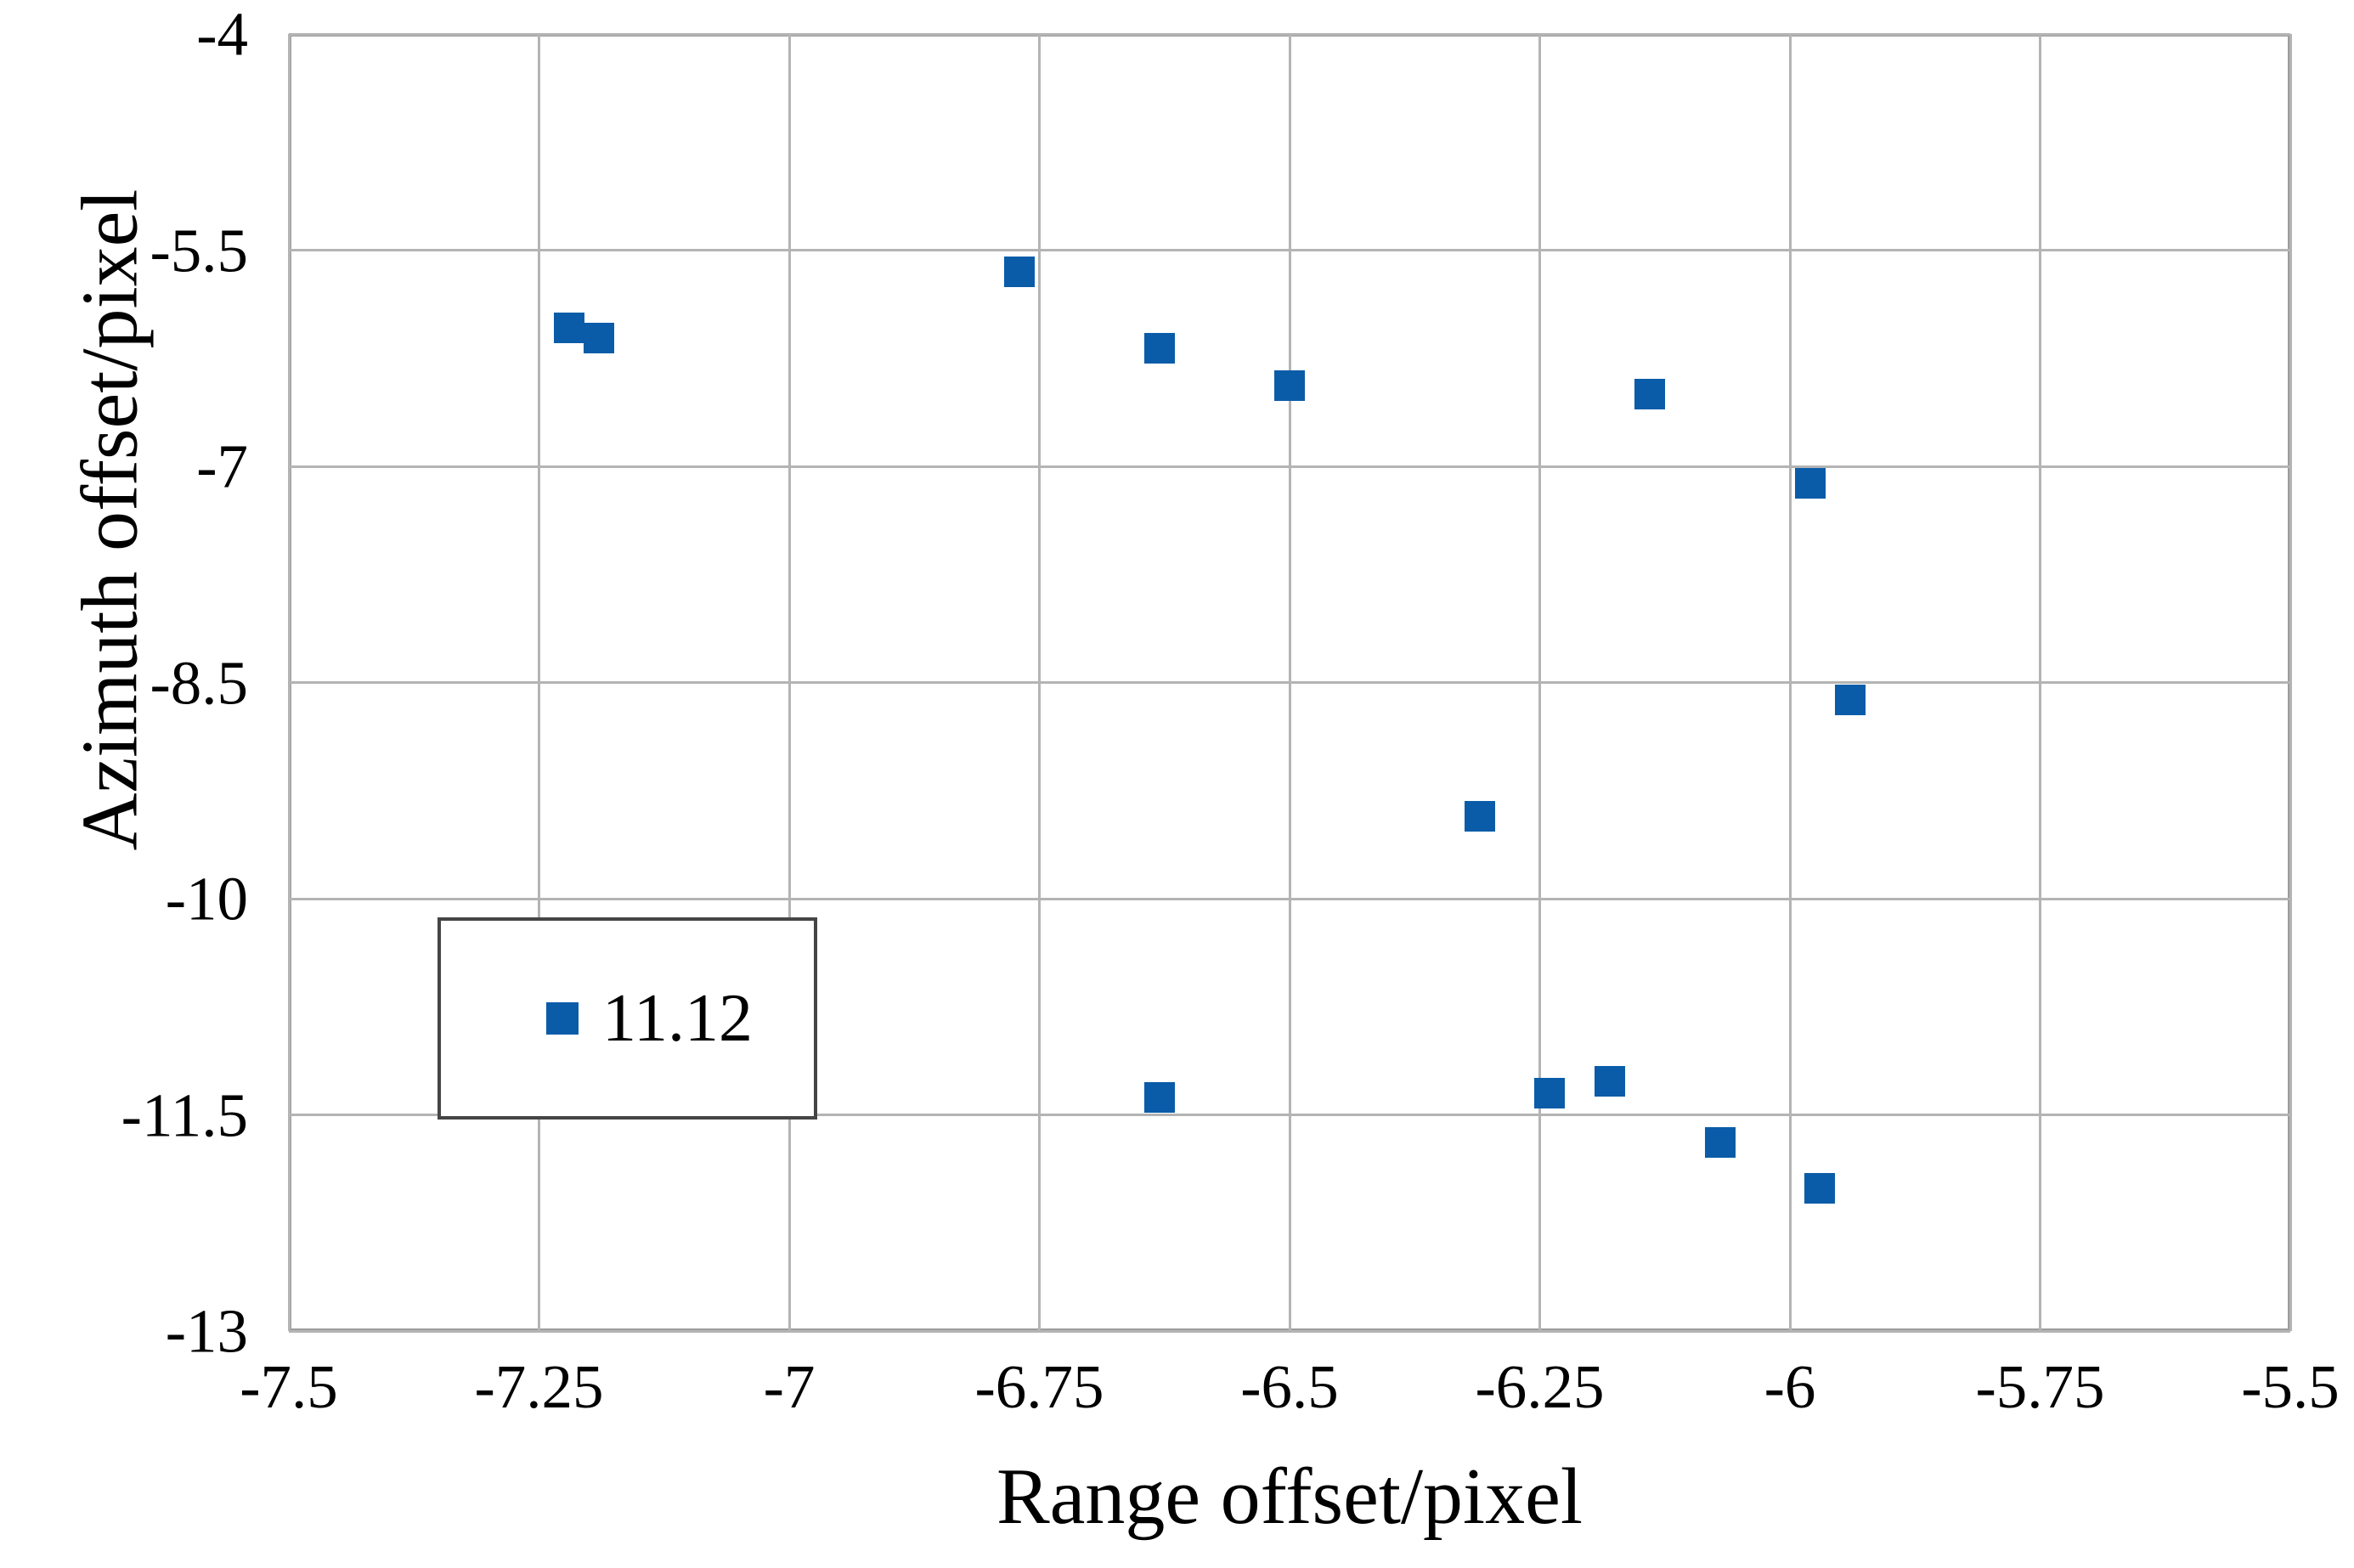 This screenshot has height=1568, width=2354. What do you see at coordinates (184, 1114) in the screenshot?
I see `y-tick-label: -11.5` at bounding box center [184, 1114].